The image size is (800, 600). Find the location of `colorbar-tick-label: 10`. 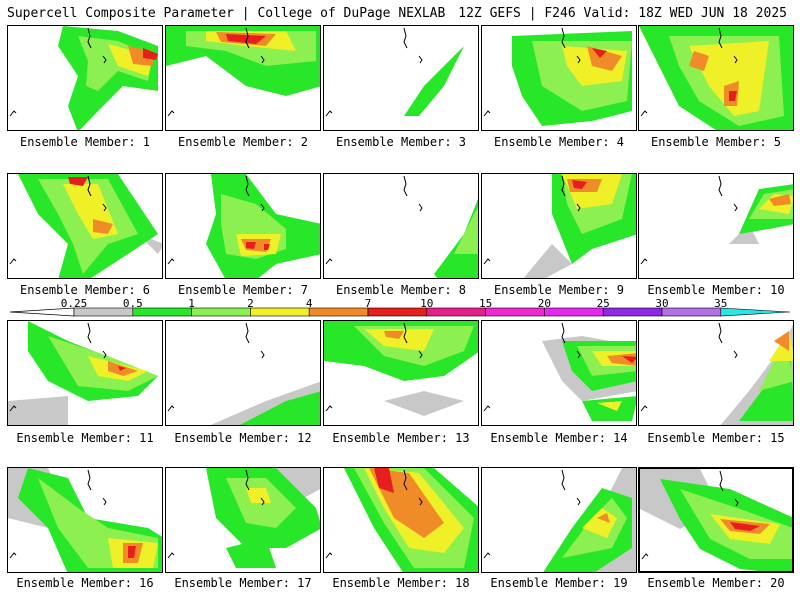

colorbar-tick-label: 10 is located at coordinates (427, 303).